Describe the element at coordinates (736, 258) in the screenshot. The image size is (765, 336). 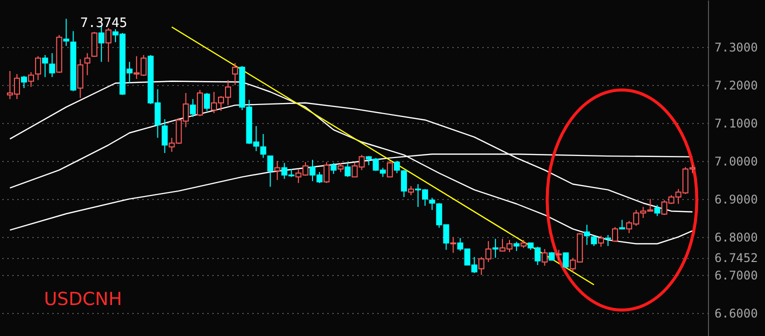
I see `y-tick-label: 6.7452` at that location.